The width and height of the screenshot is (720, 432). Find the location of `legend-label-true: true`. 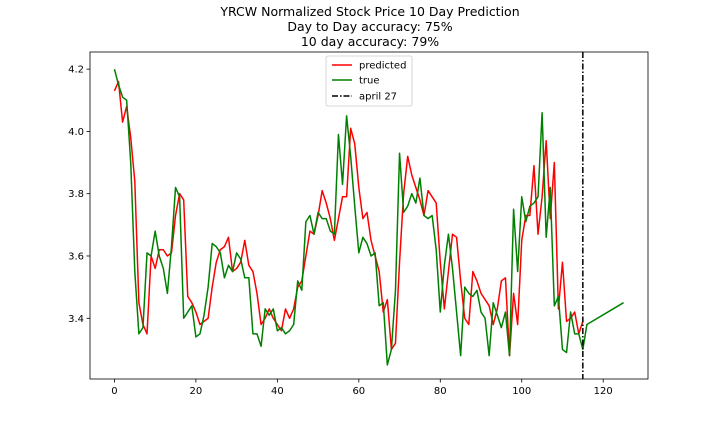

legend-label-true: true is located at coordinates (369, 81).